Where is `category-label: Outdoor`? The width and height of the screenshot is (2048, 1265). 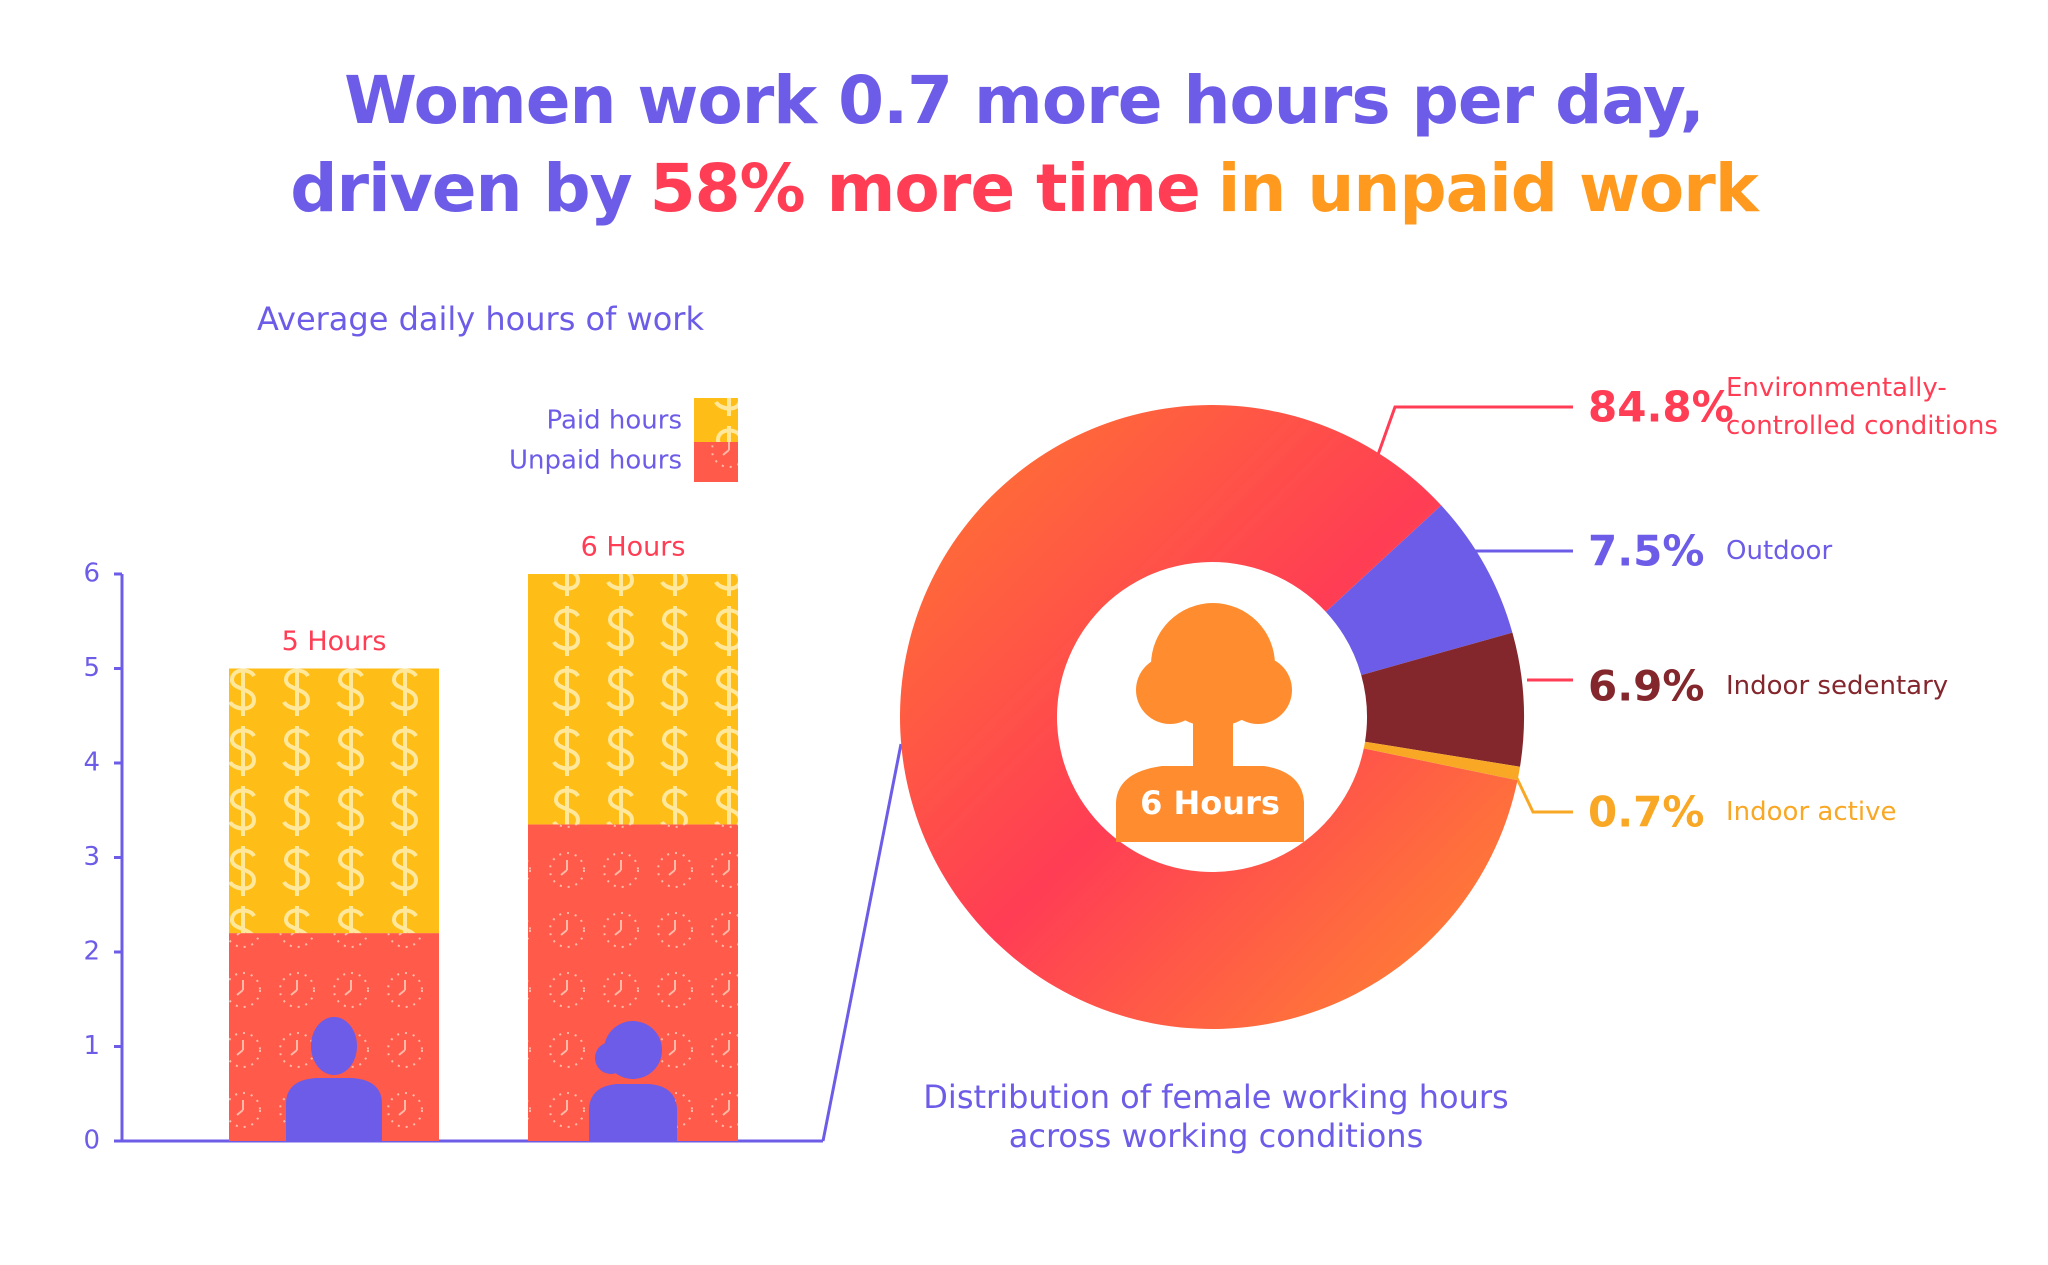 category-label: Outdoor is located at coordinates (1779, 551).